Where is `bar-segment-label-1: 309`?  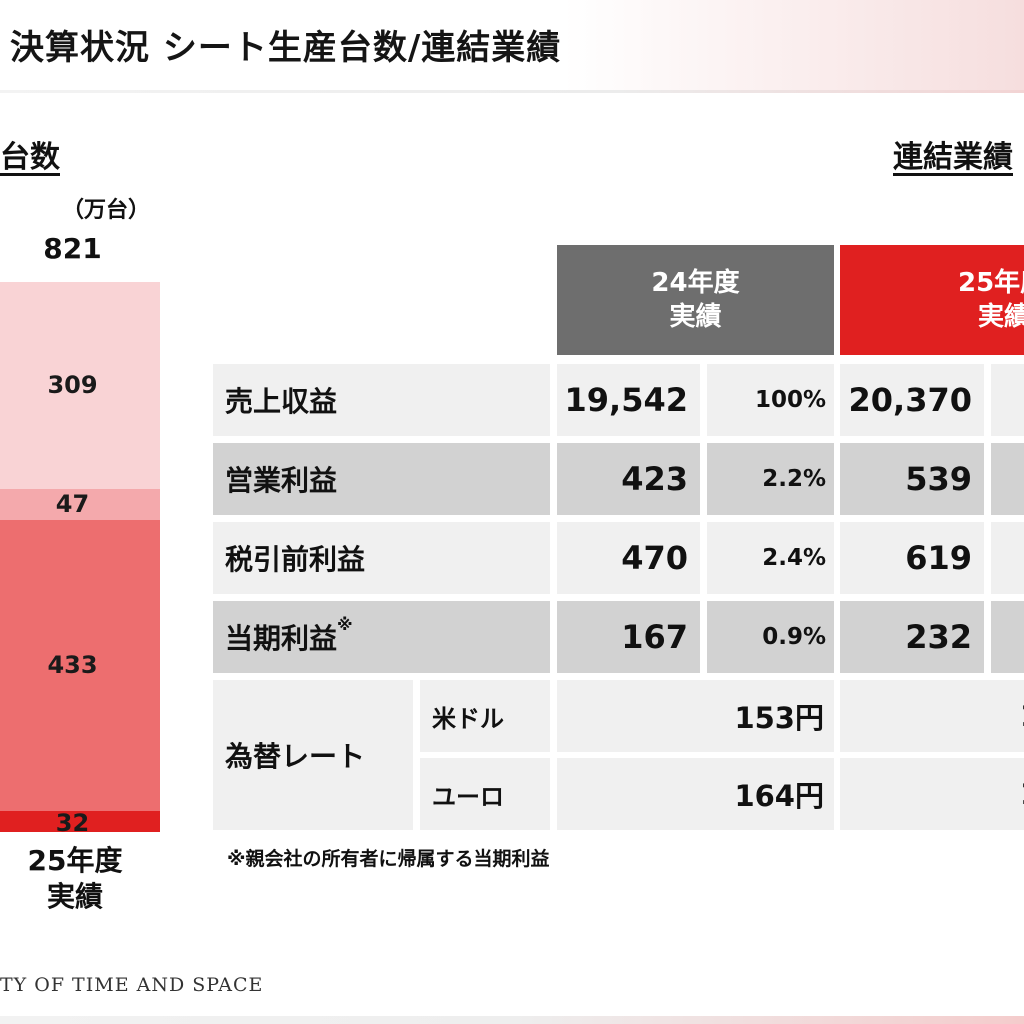 bar-segment-label-1: 309 is located at coordinates (72, 384).